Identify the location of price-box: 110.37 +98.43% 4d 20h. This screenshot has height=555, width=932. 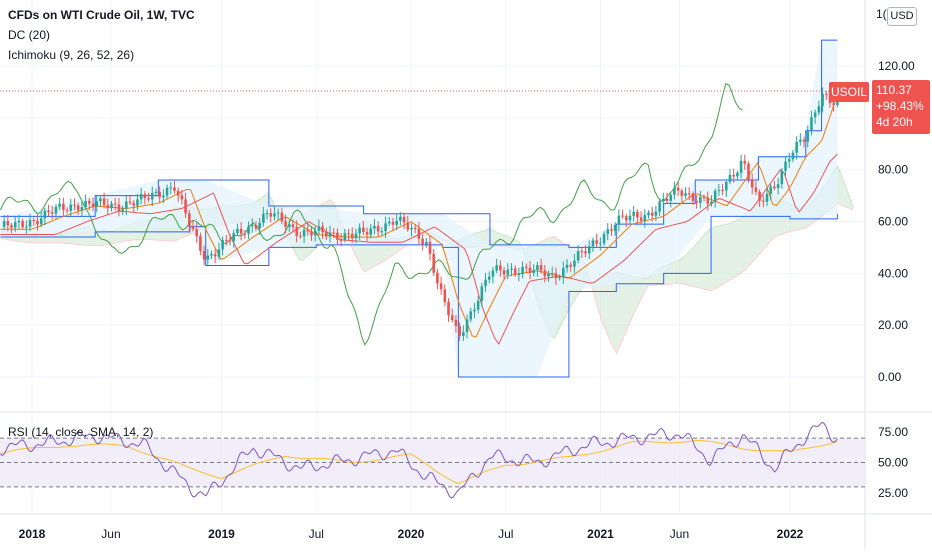
(901, 107).